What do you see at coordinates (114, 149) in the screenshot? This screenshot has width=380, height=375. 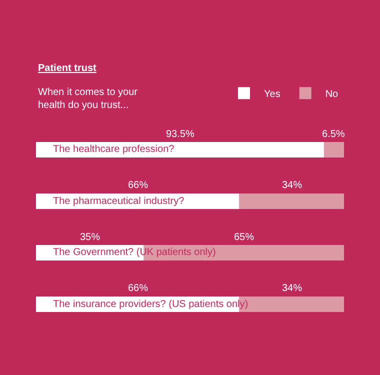 I see `y-tick-label: The healthcare profession?` at bounding box center [114, 149].